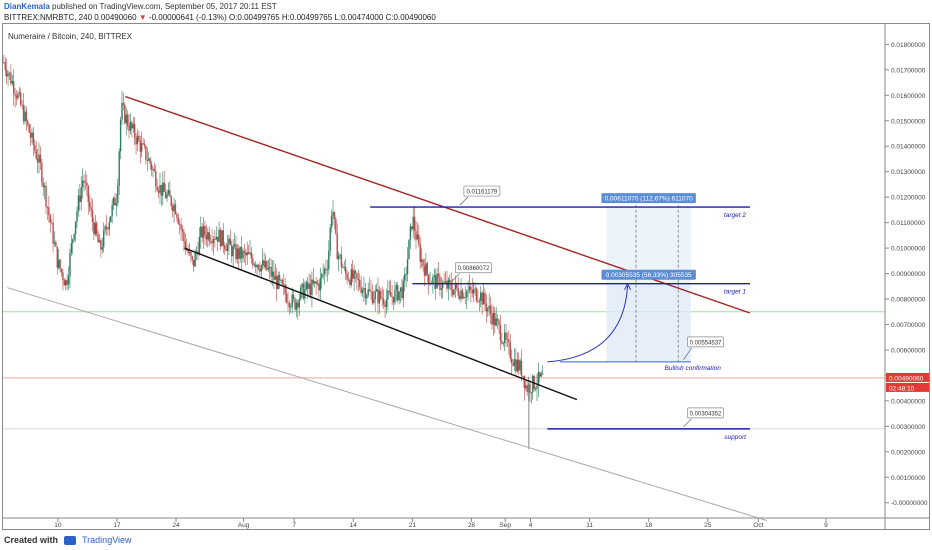 The height and width of the screenshot is (550, 932). What do you see at coordinates (244, 525) in the screenshot?
I see `x-tick-label: Aug` at bounding box center [244, 525].